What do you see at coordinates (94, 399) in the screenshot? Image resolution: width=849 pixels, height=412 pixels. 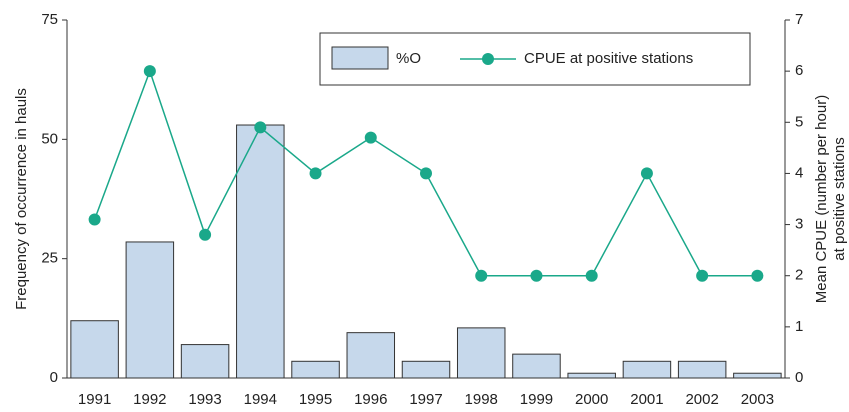 I see `x-tick-label: 1991` at bounding box center [94, 399].